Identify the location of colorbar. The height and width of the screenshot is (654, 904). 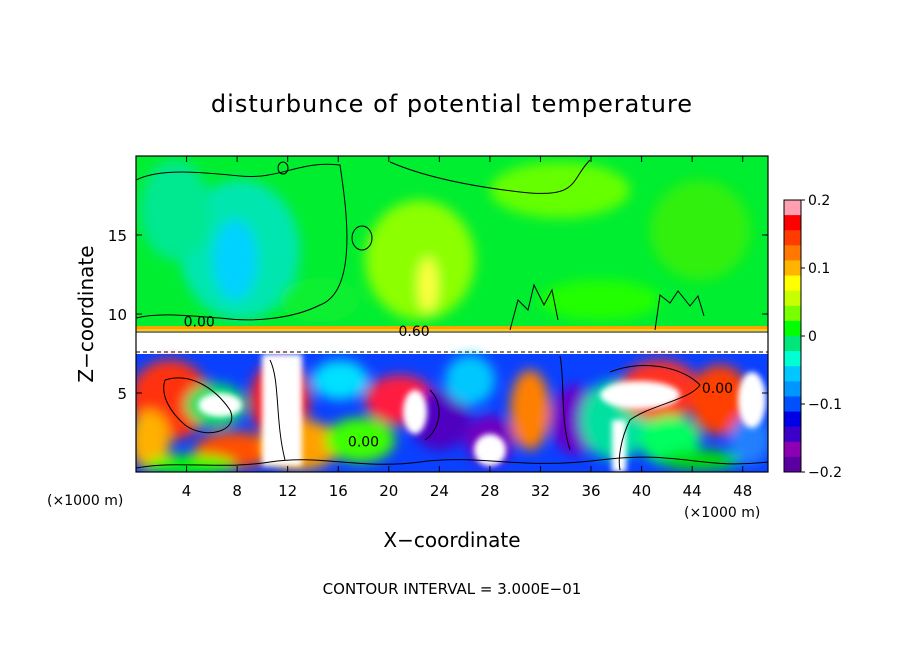
(792, 336).